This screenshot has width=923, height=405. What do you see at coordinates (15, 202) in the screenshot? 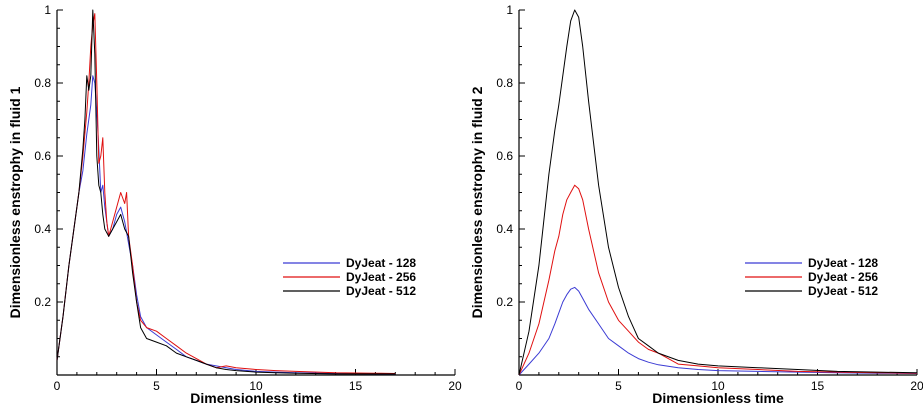
I see `y-axis-title: Dimensionless enstrophy in fluid 1` at bounding box center [15, 202].